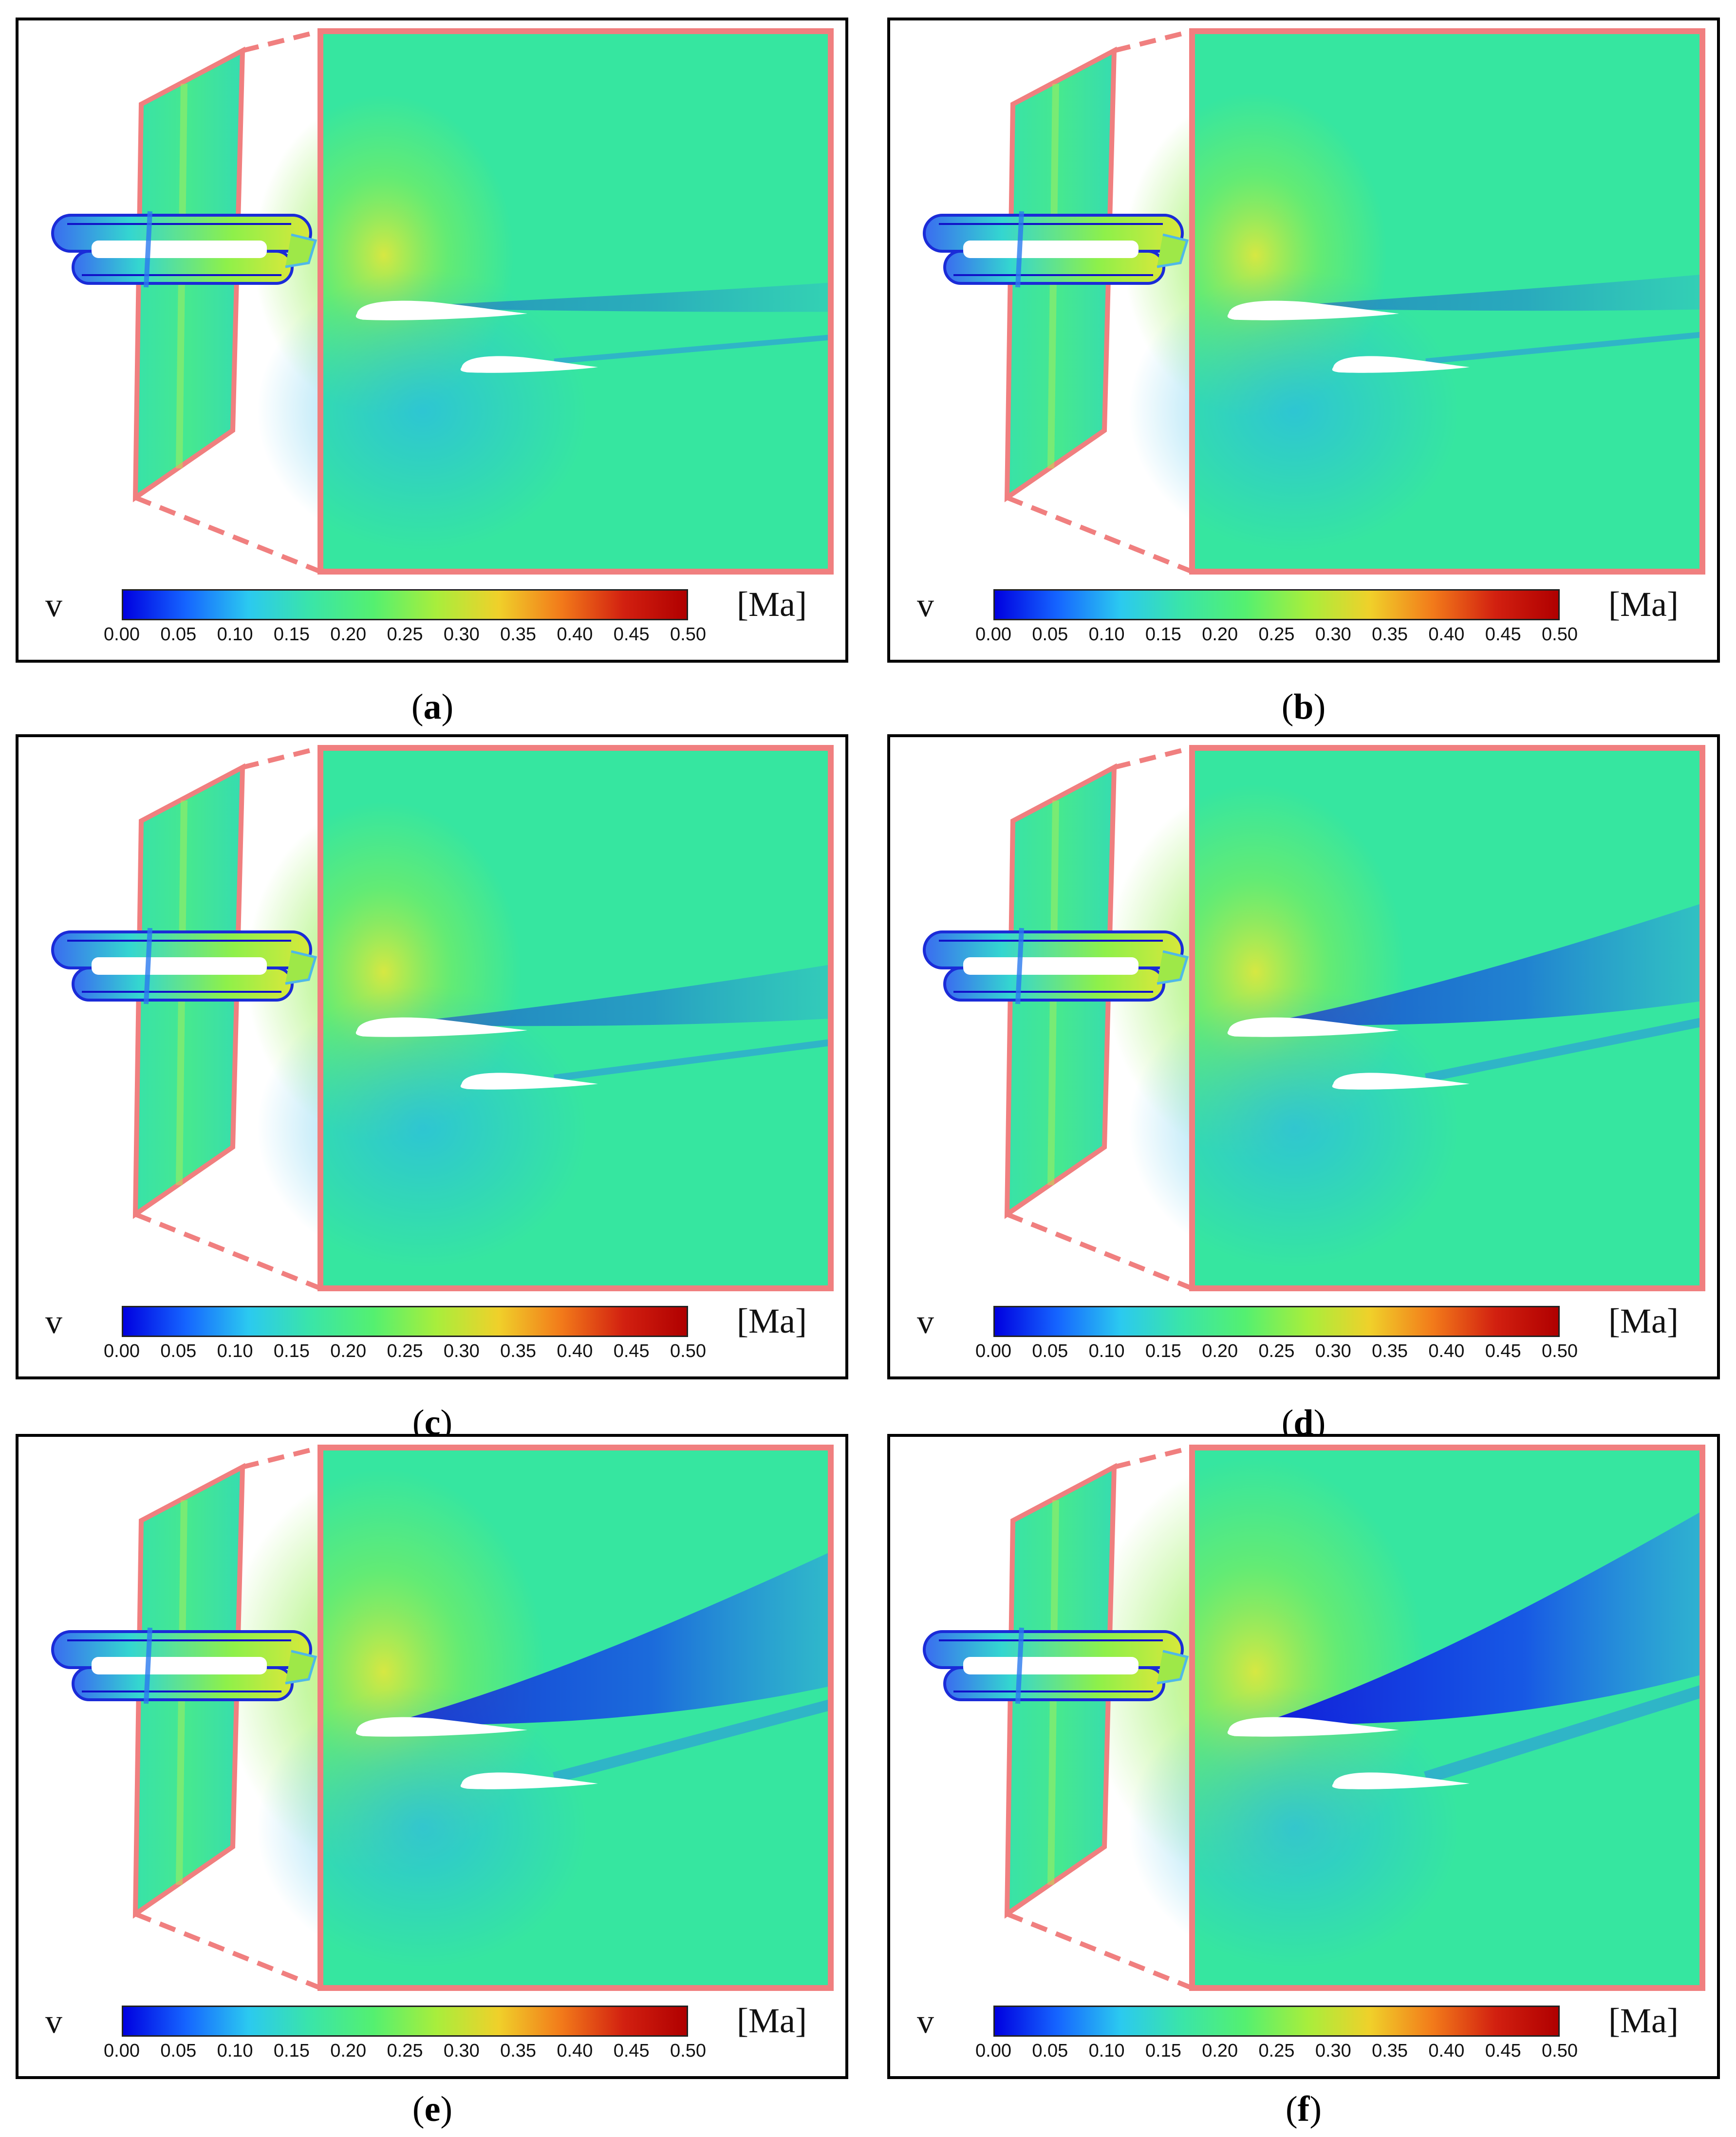  I want to click on caption-f: (f), so click(1304, 2109).